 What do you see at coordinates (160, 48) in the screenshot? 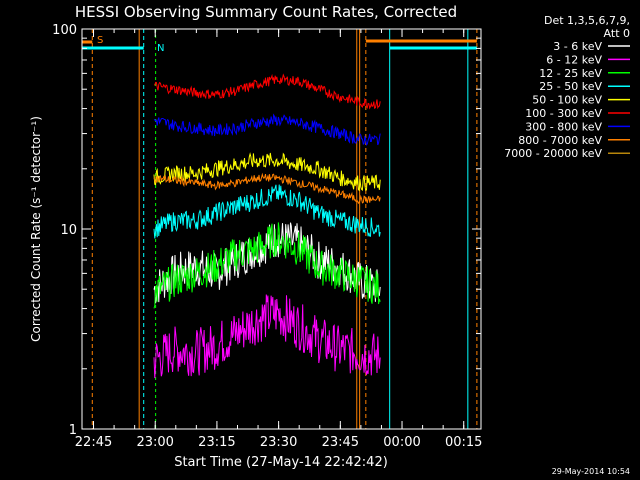
I see `night-annotation: N` at bounding box center [160, 48].